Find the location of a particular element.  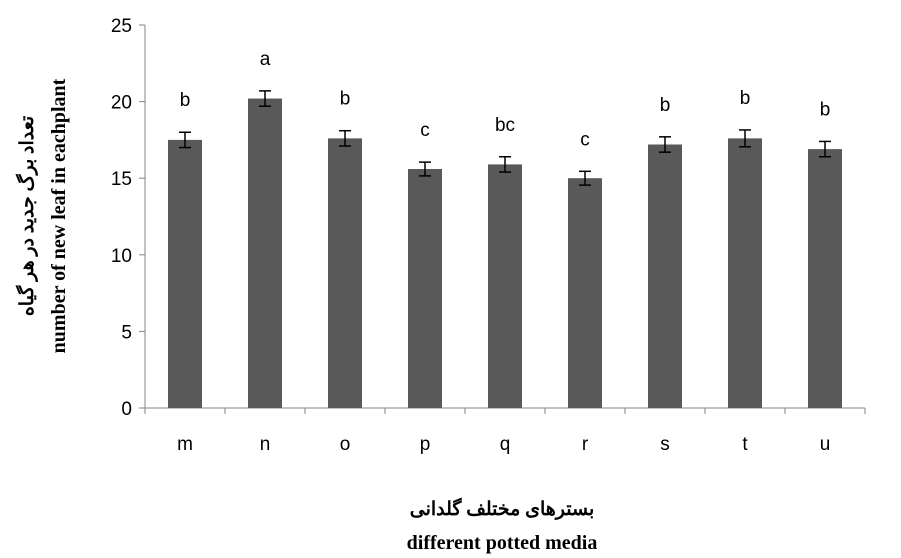

x-tick-label-r: r is located at coordinates (585, 444).